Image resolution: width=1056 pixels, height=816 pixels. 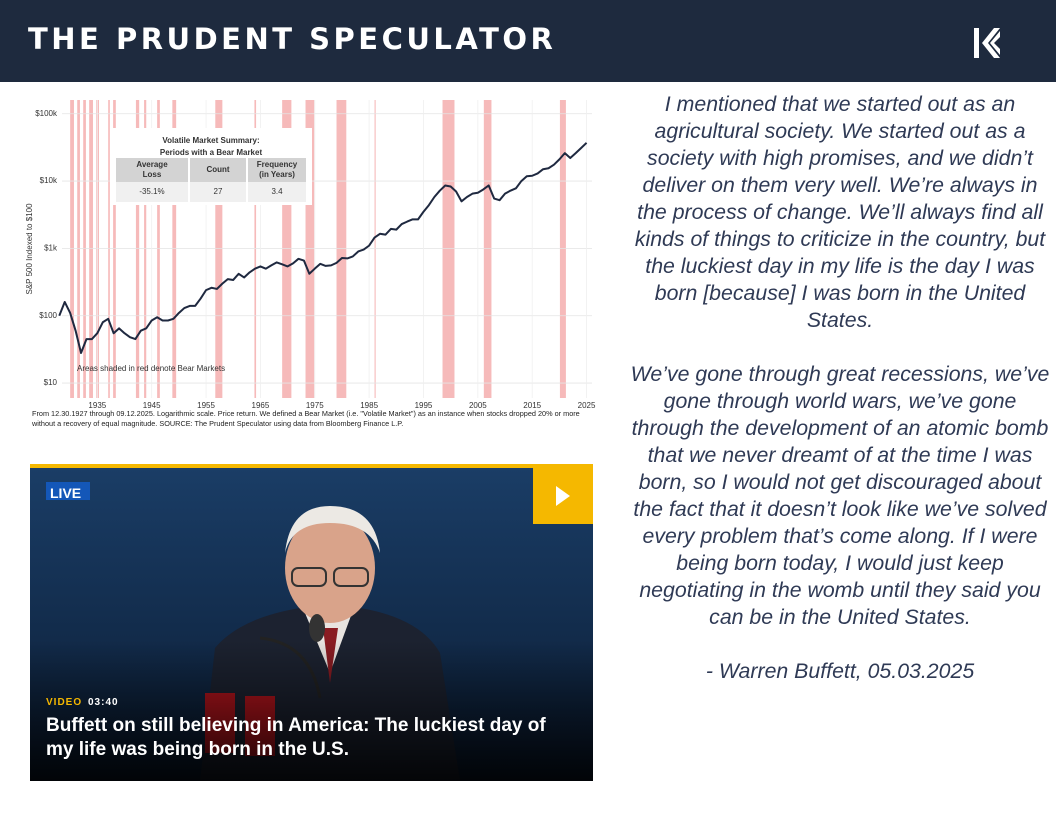 What do you see at coordinates (424, 405) in the screenshot?
I see `x-tick-label: 1995` at bounding box center [424, 405].